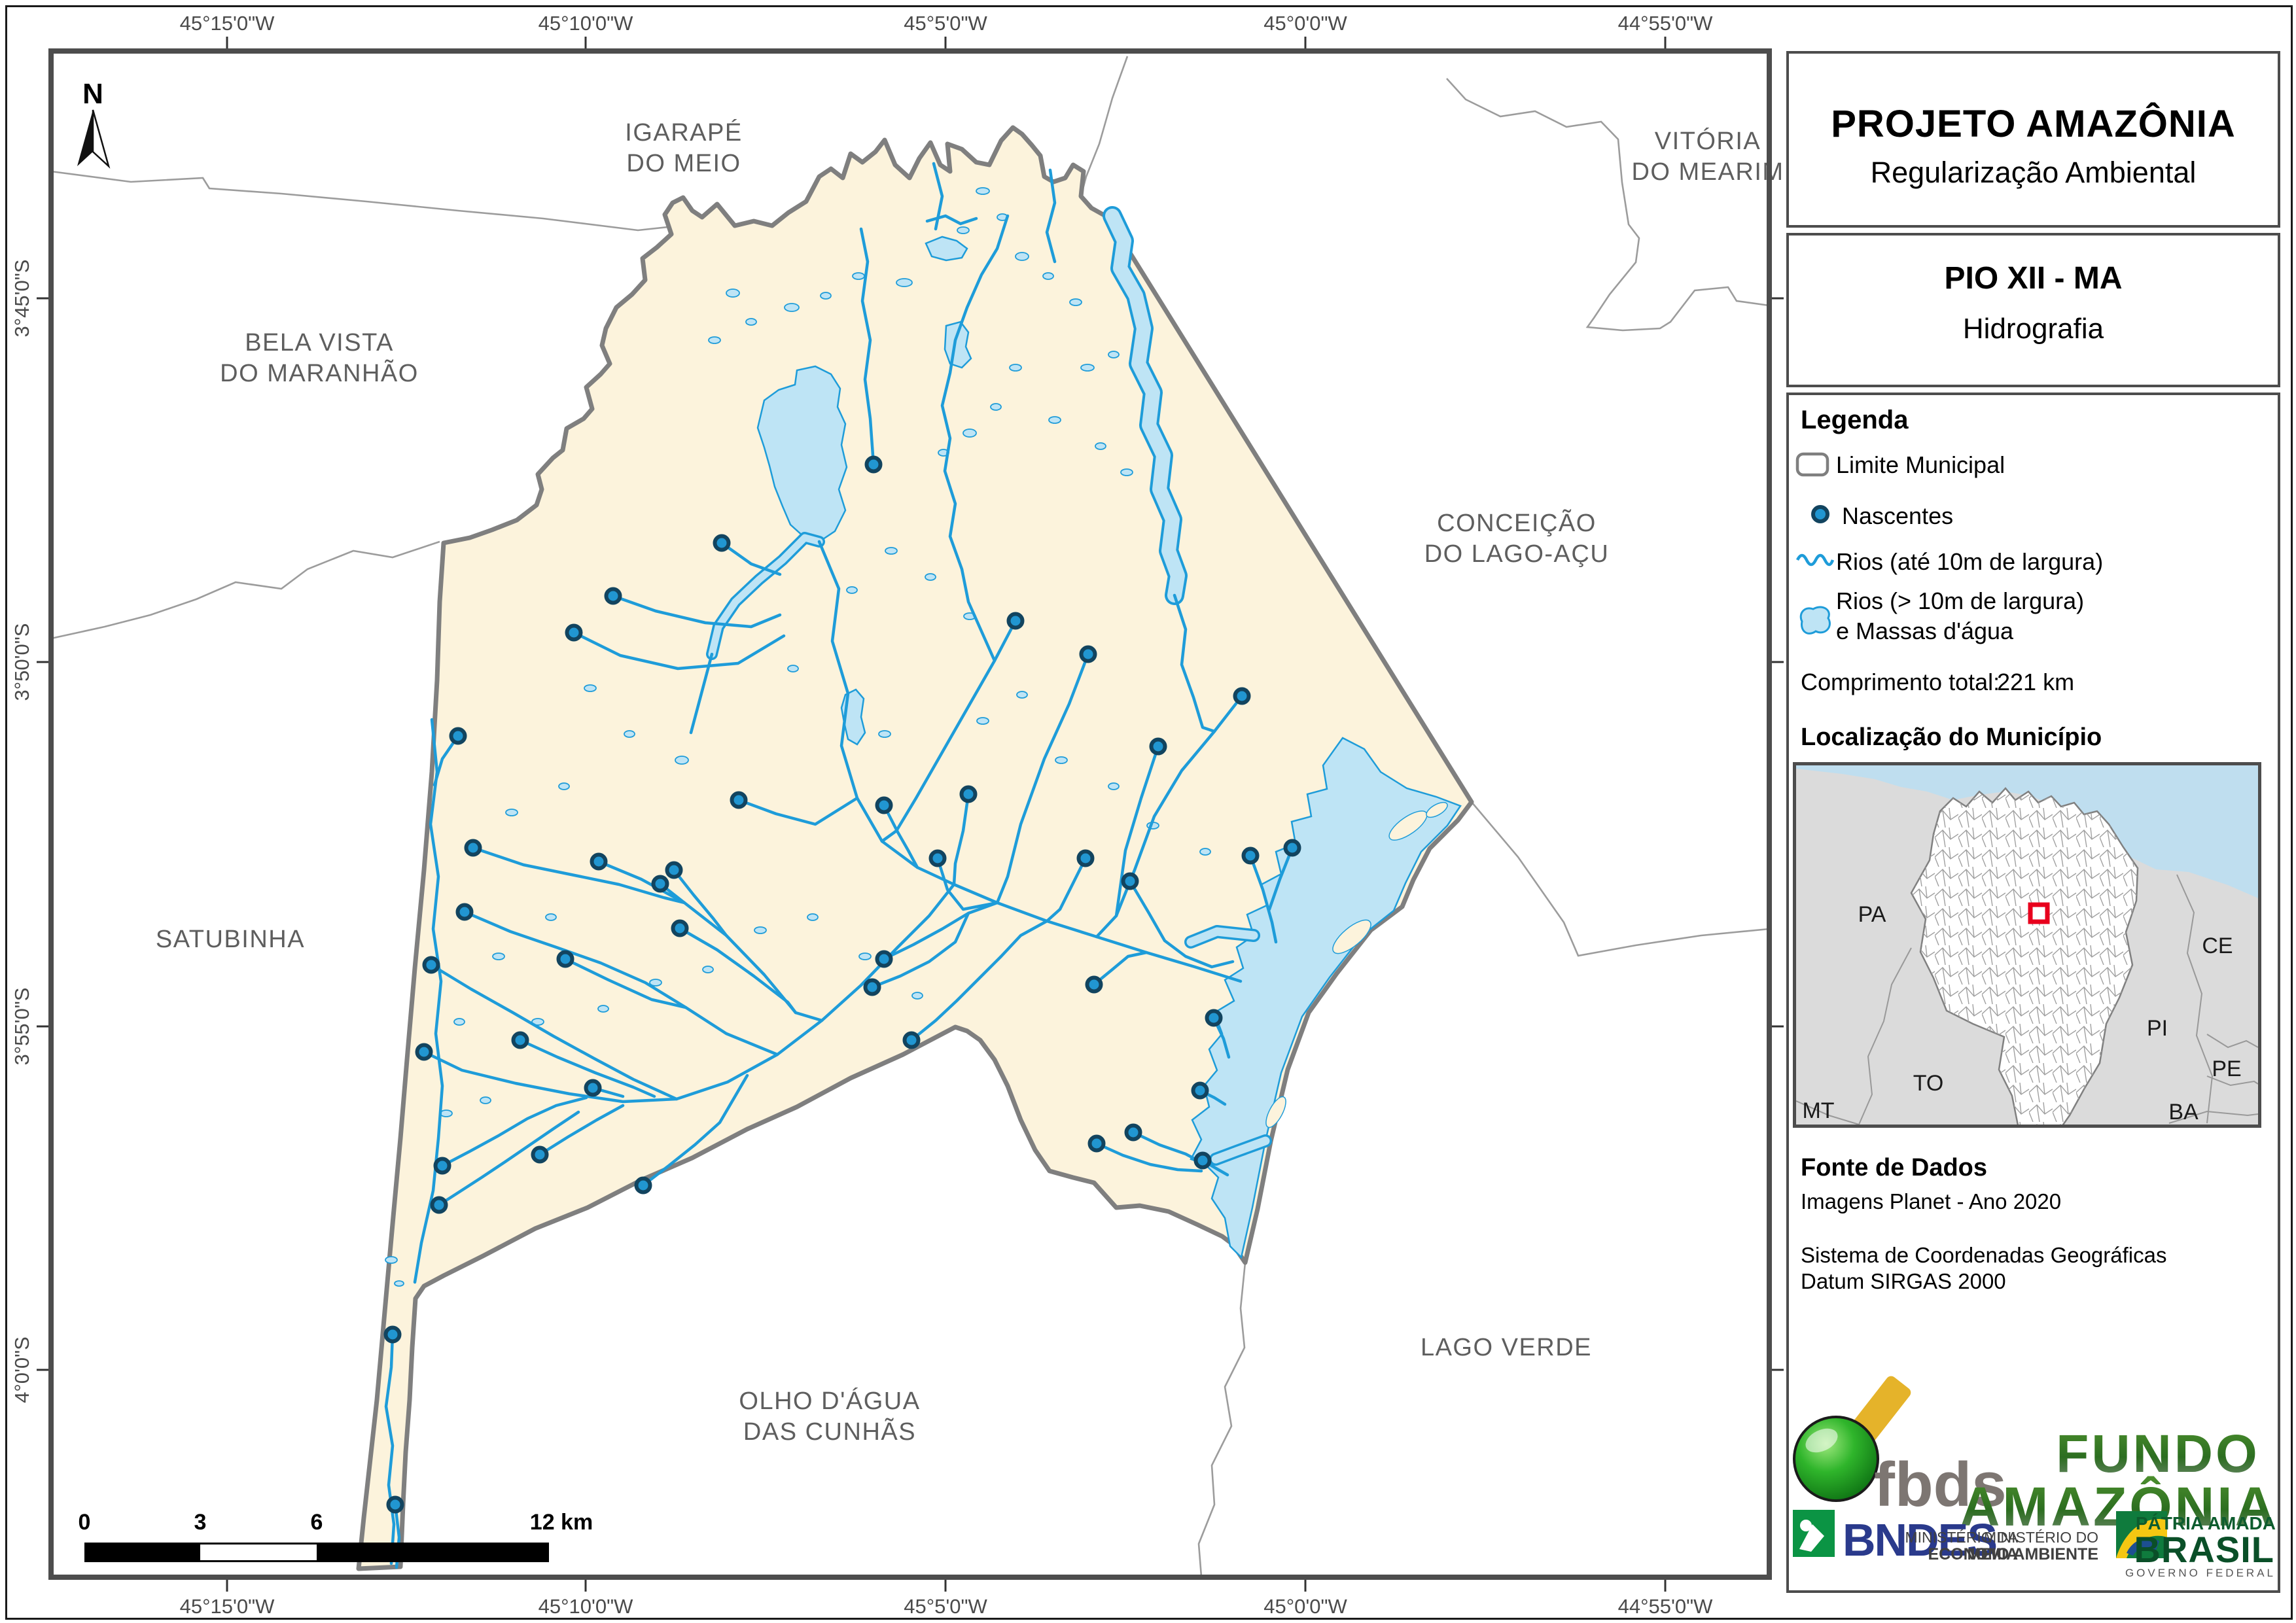  I want to click on source-line2: Sistema de Coordenadas Geográficas, so click(1984, 1255).